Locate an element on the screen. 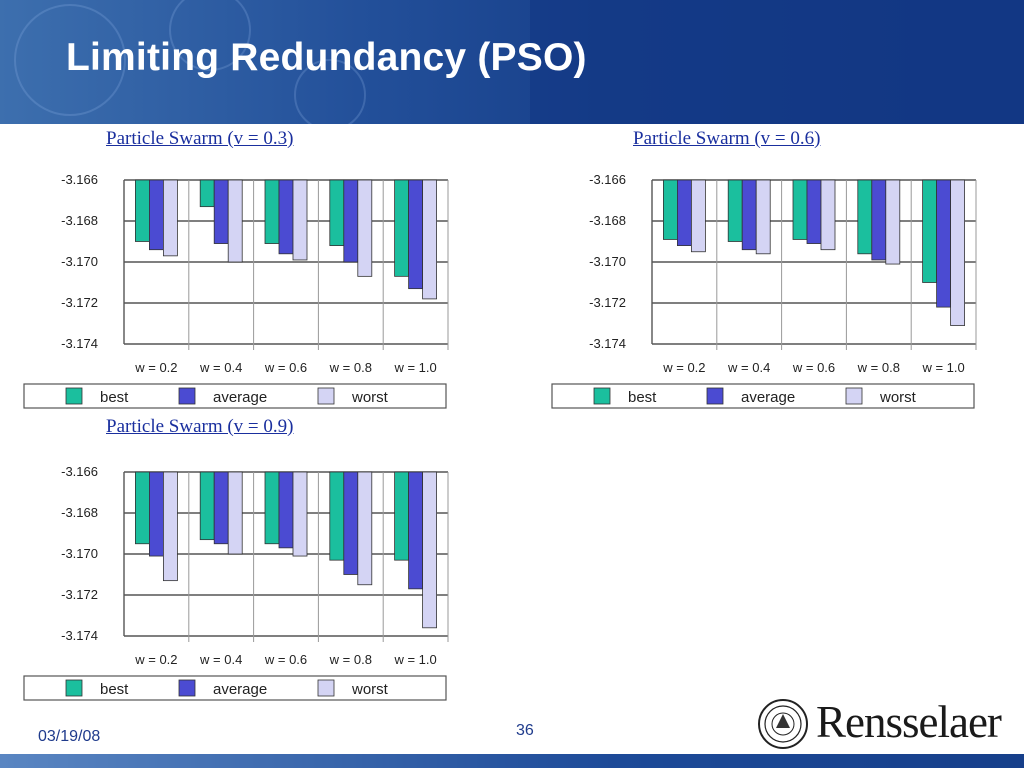  rensselaer-seal-icon is located at coordinates (783, 724).